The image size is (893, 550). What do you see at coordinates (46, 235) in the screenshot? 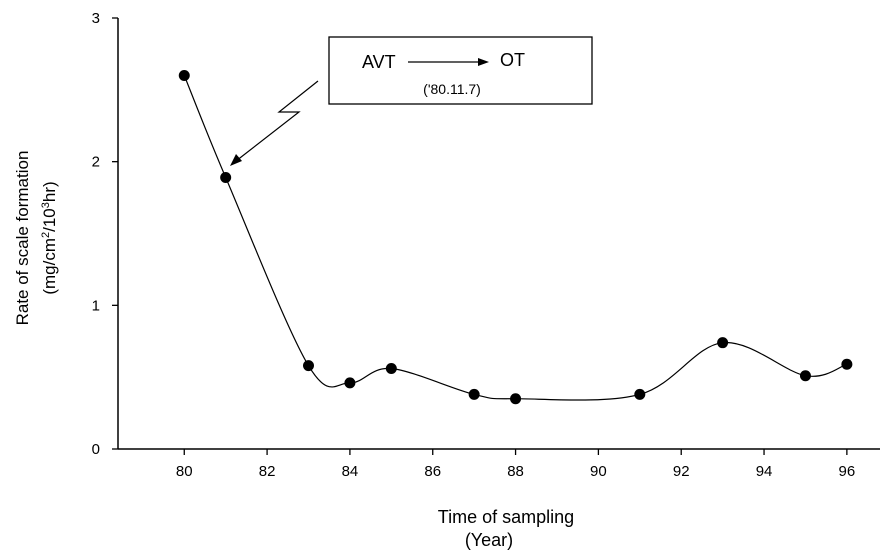
I see `y-axis-unit-superscript-1: 2` at bounding box center [46, 235].